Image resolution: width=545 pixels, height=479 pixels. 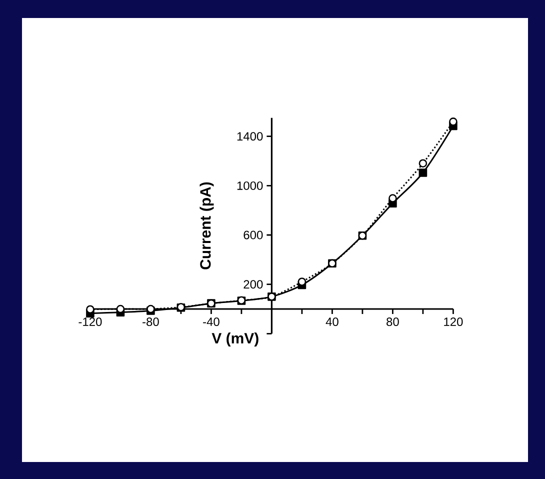 What do you see at coordinates (253, 284) in the screenshot?
I see `y-tick-label: 200` at bounding box center [253, 284].